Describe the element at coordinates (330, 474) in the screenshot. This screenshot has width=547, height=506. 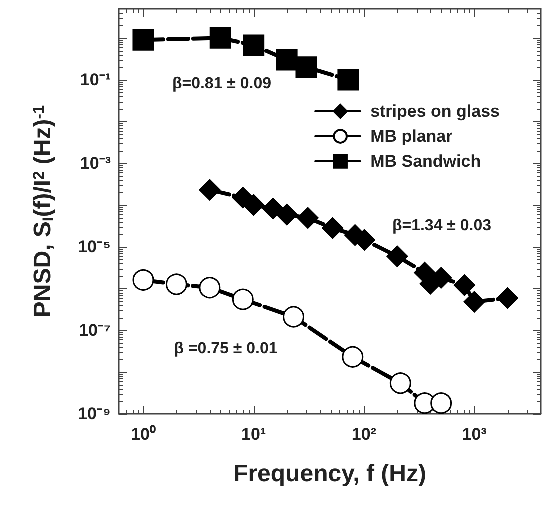
I see `x-axis-title: Frequency, f (Hz)` at that location.